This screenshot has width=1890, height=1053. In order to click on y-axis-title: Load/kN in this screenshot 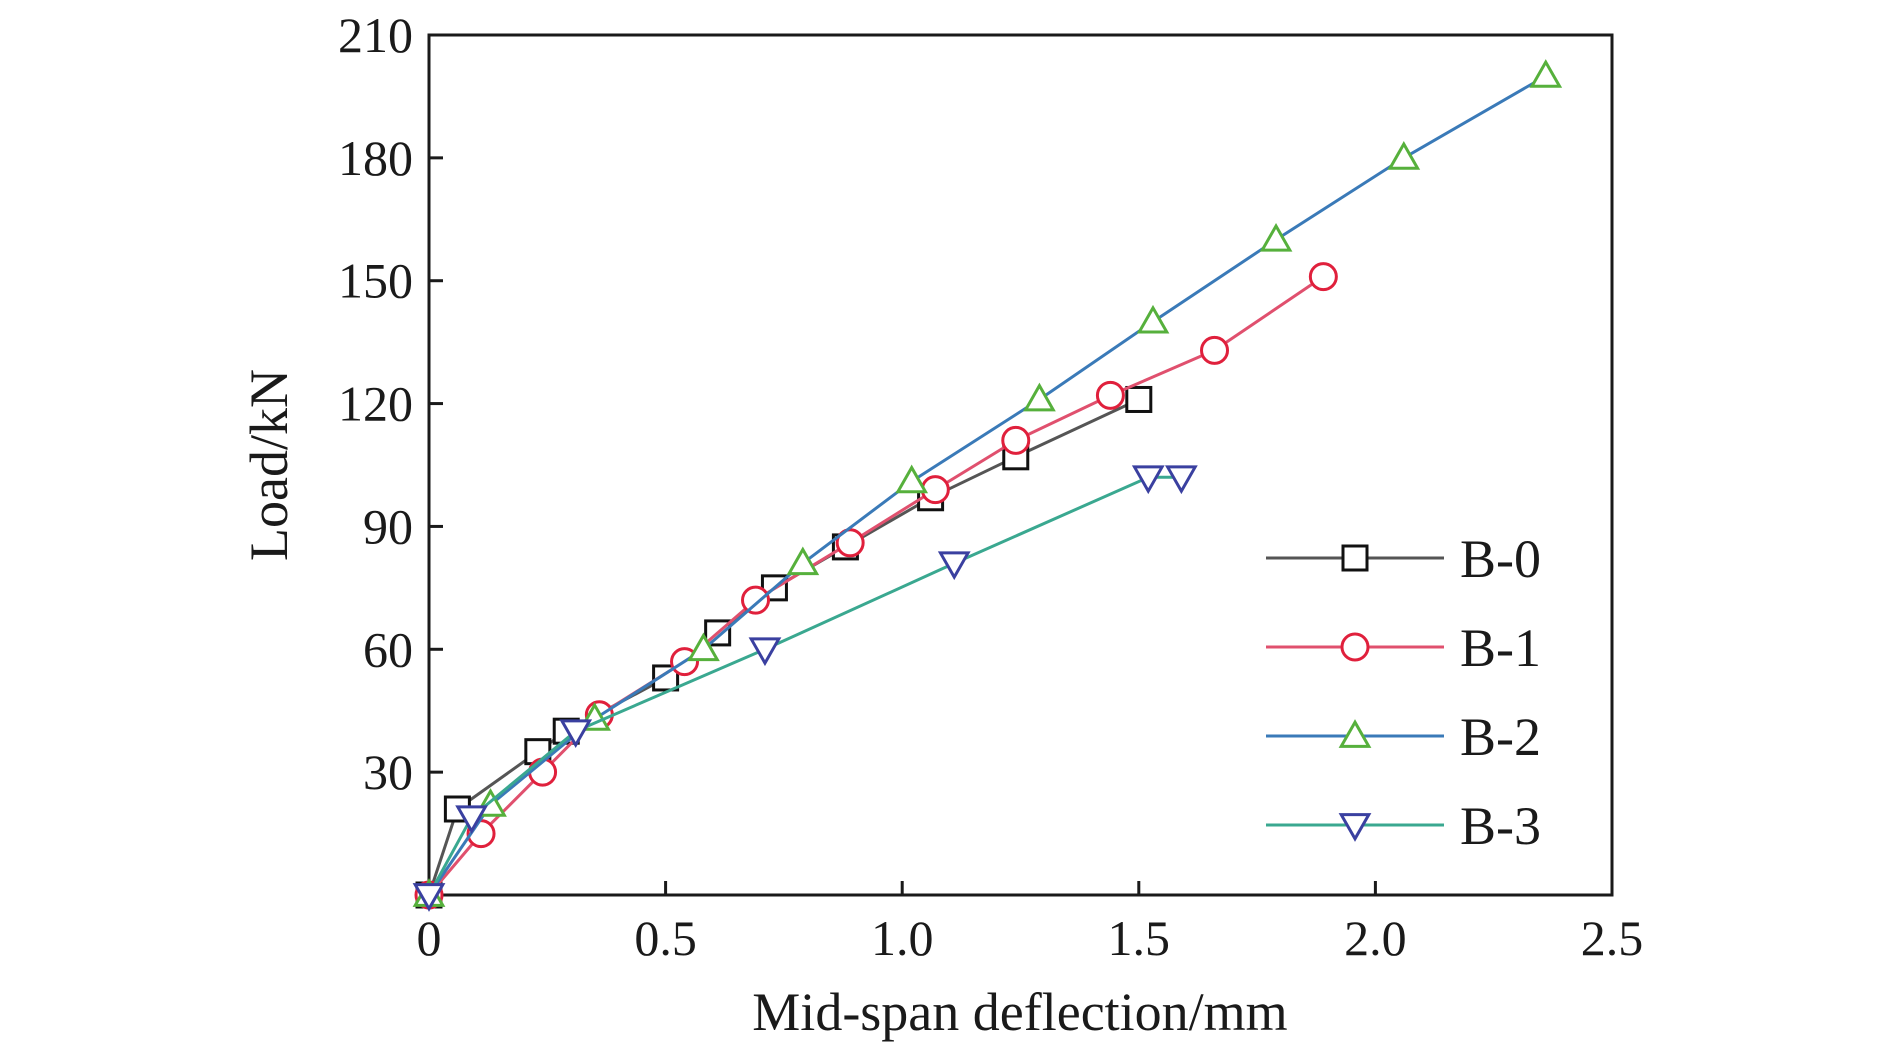, I will do `click(269, 465)`.